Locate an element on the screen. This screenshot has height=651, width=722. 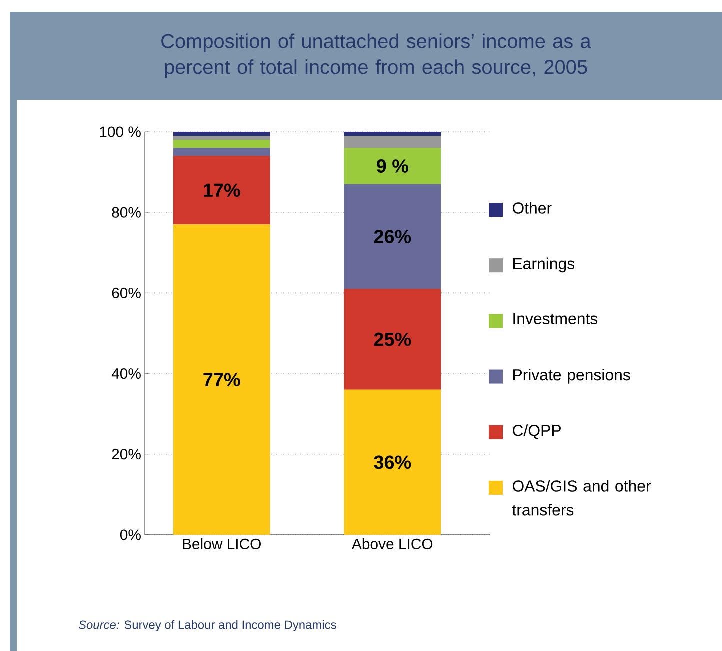
y-tick-label: 0% is located at coordinates (130, 535).